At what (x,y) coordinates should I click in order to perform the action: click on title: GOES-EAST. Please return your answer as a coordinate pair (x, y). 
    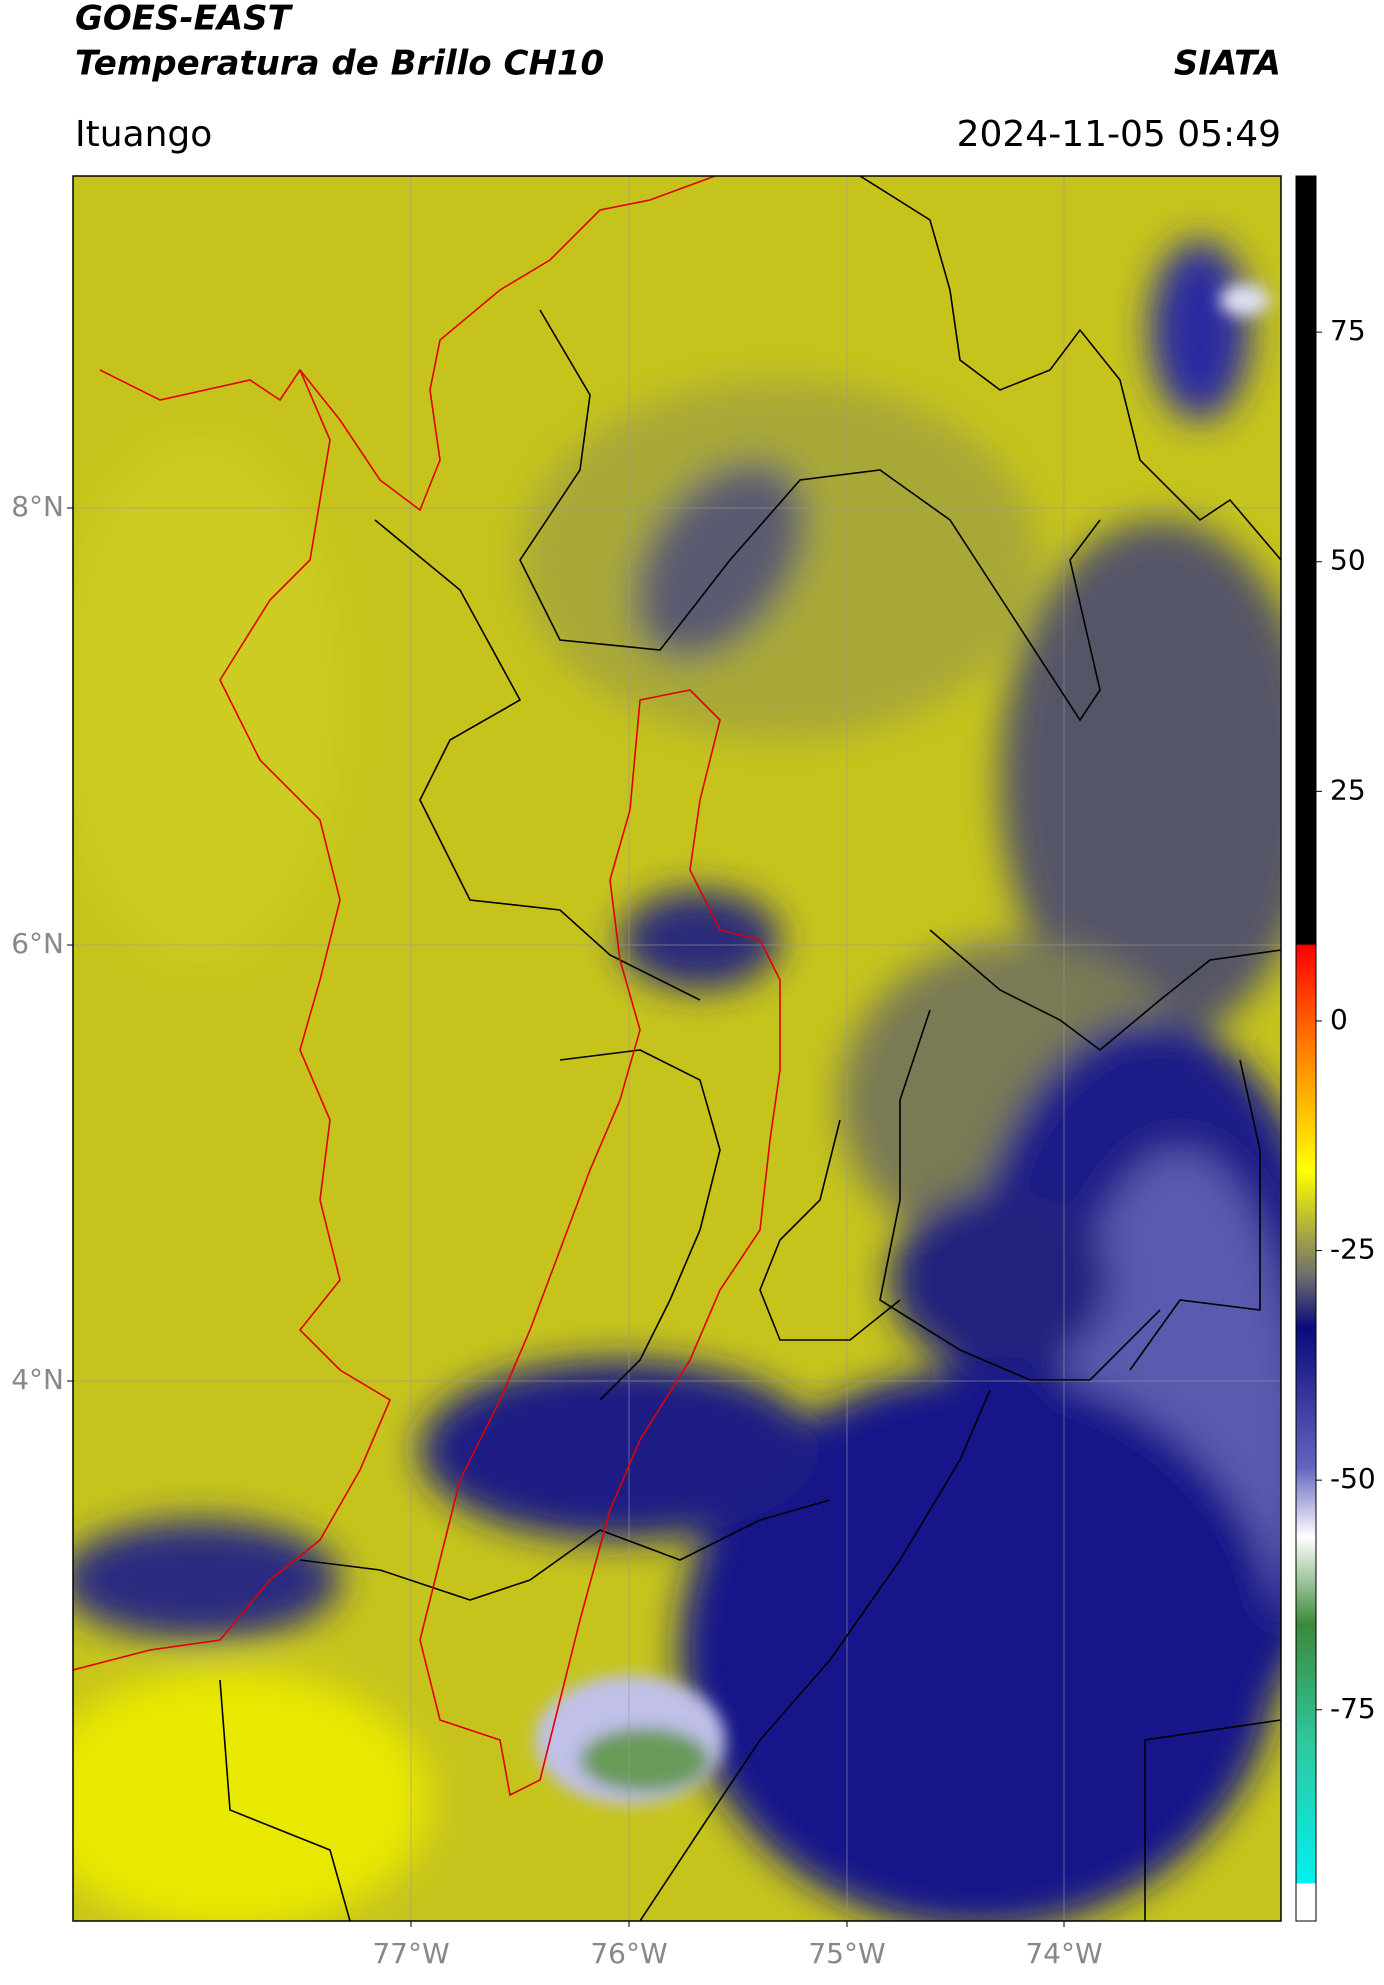
    Looking at the image, I should click on (184, 19).